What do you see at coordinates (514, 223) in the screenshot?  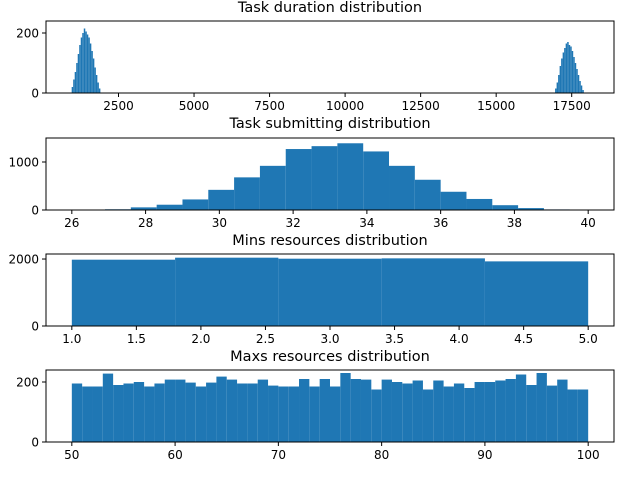 I see `x-tick-label: 38` at bounding box center [514, 223].